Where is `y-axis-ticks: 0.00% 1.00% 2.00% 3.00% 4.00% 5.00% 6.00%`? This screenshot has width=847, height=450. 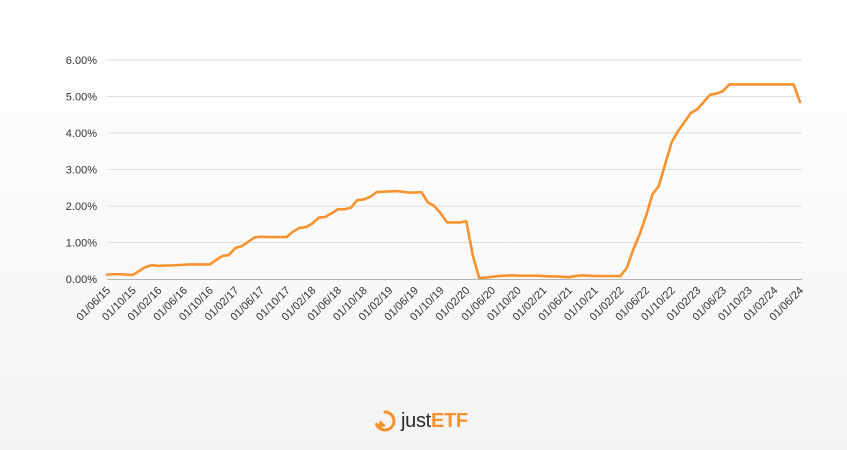 y-axis-ticks: 0.00% 1.00% 2.00% 3.00% 4.00% 5.00% 6.00% is located at coordinates (81, 170).